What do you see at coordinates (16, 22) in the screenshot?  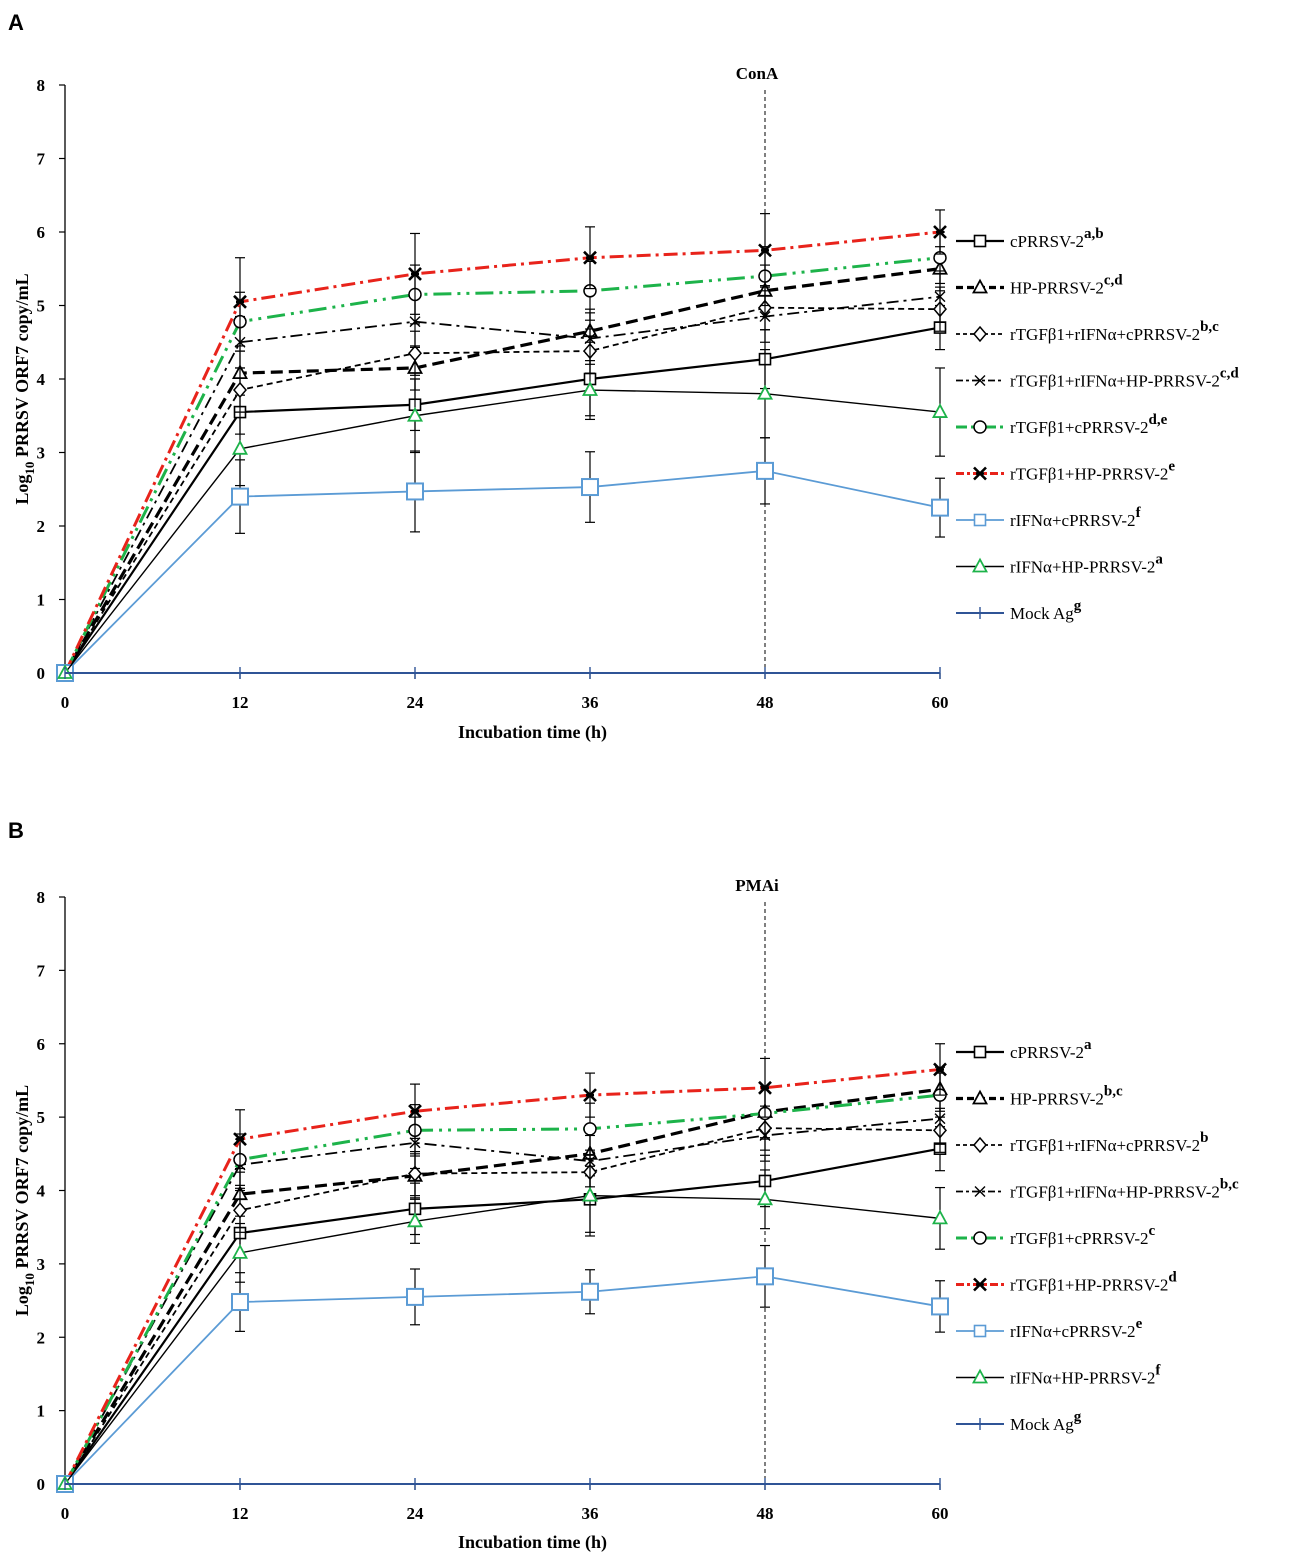 I see `panel-letter: A` at bounding box center [16, 22].